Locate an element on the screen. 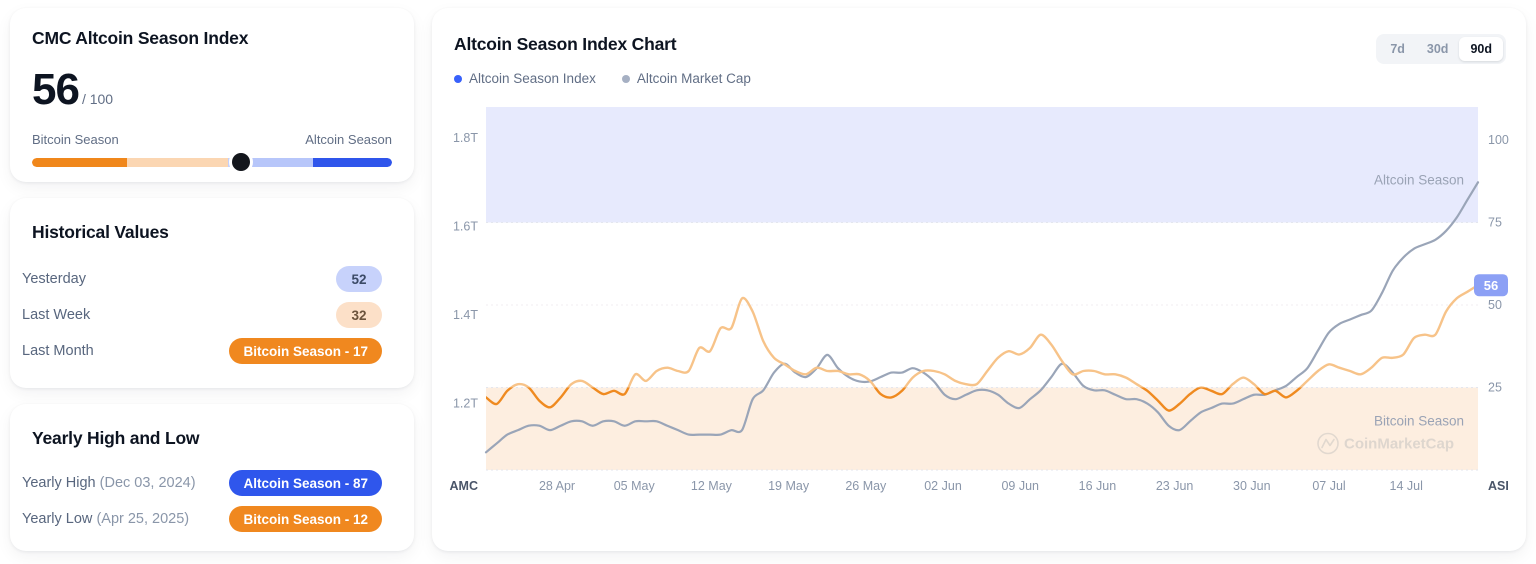 This screenshot has height=564, width=1536. svg-text: AMC is located at coordinates (464, 486).